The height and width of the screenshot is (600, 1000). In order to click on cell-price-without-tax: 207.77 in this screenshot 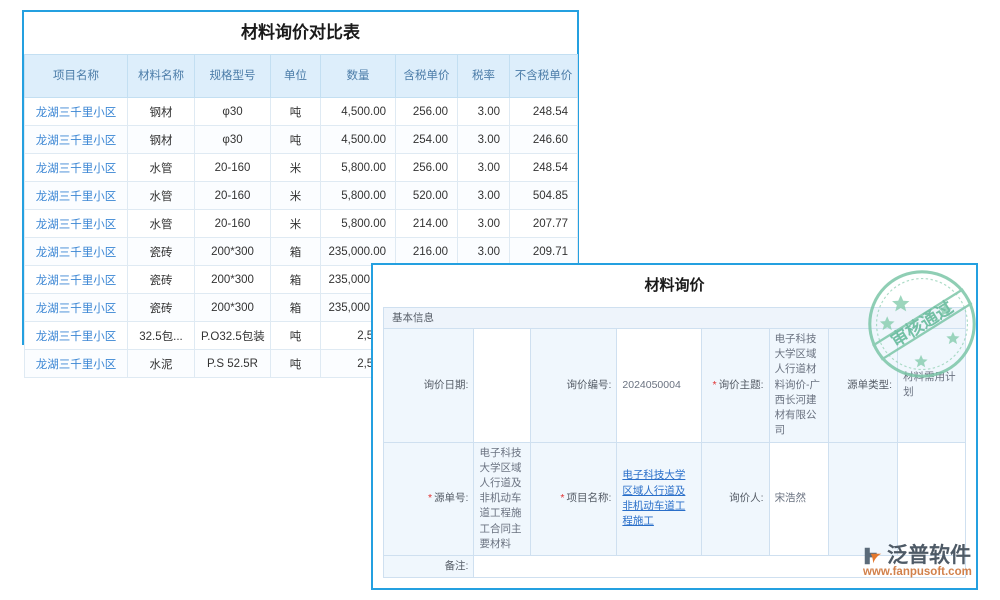, I will do `click(543, 223)`.